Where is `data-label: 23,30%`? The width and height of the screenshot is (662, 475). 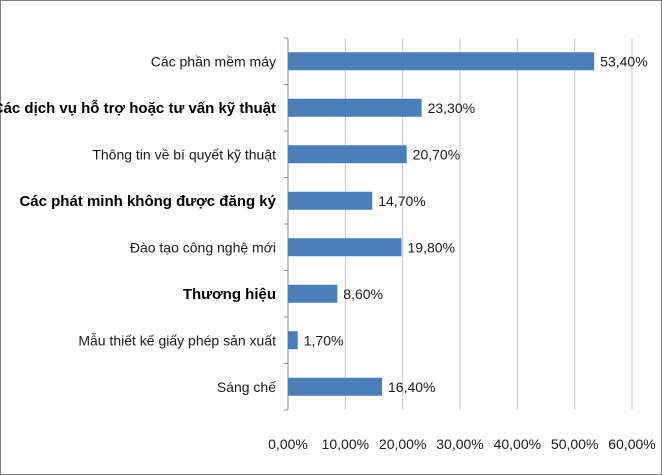
data-label: 23,30% is located at coordinates (451, 108).